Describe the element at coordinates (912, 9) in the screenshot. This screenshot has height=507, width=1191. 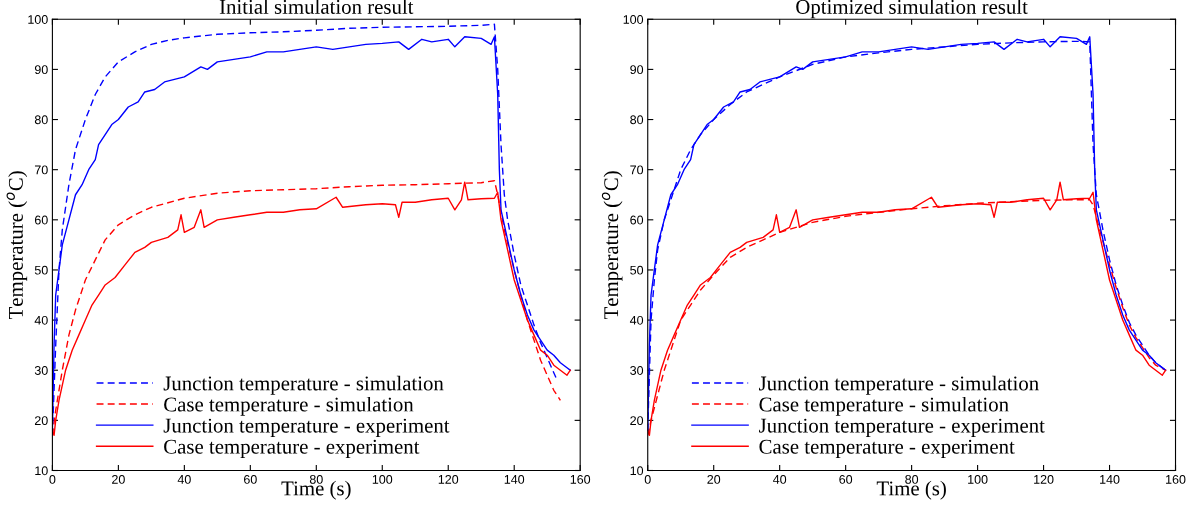
I see `chart-title: Optimized simulation result` at that location.